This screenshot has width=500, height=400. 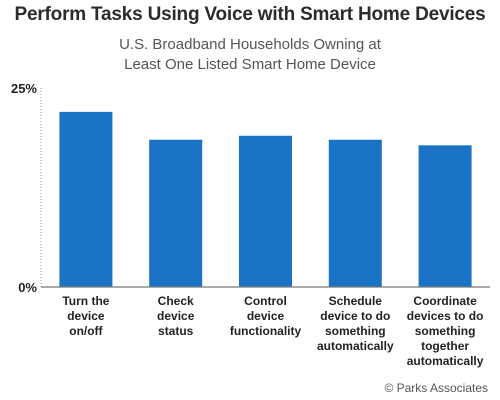 I want to click on y-tick-label: 25%, so click(x=24, y=88).